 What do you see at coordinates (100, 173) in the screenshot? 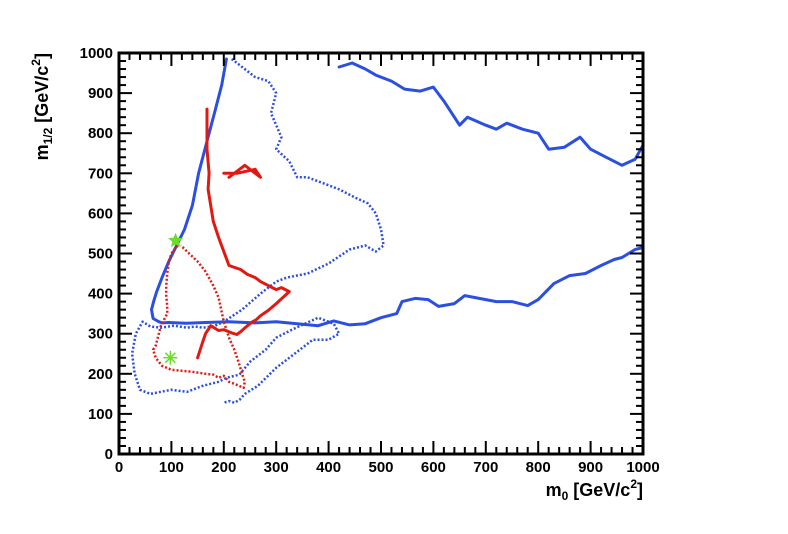
I see `y-tick-label: 700` at bounding box center [100, 173].